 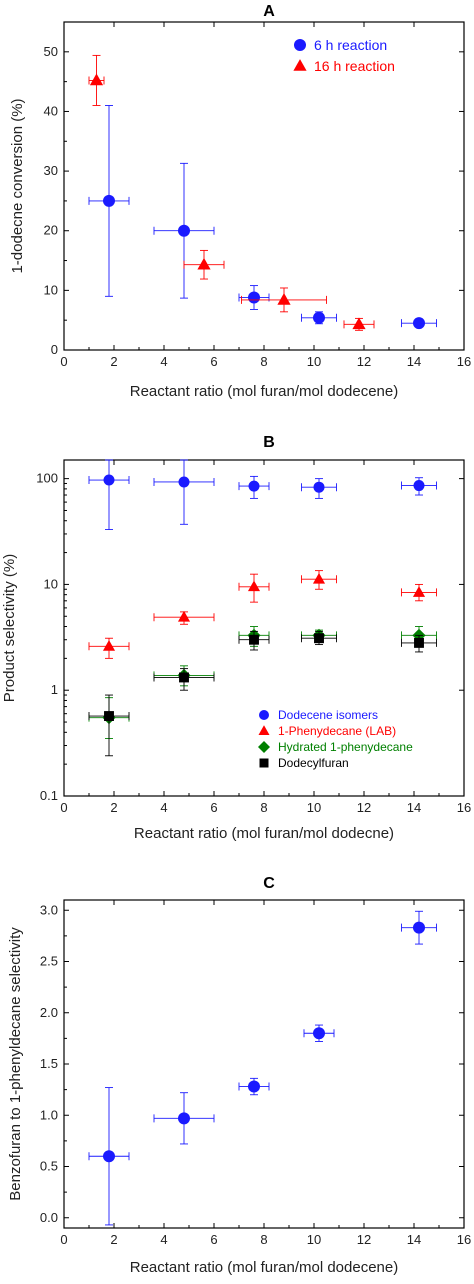 I want to click on y-tick-label: 30, so click(x=51, y=170).